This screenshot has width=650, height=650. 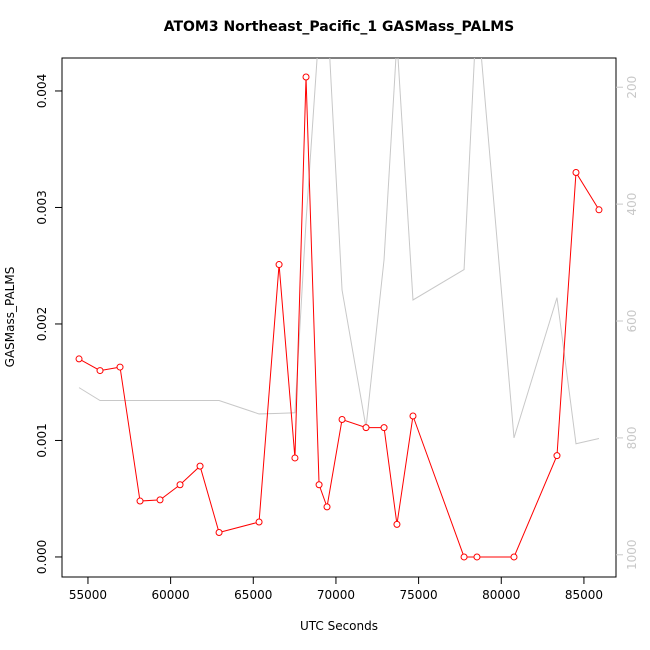 I want to click on x-tick-label: 75000, so click(x=419, y=595).